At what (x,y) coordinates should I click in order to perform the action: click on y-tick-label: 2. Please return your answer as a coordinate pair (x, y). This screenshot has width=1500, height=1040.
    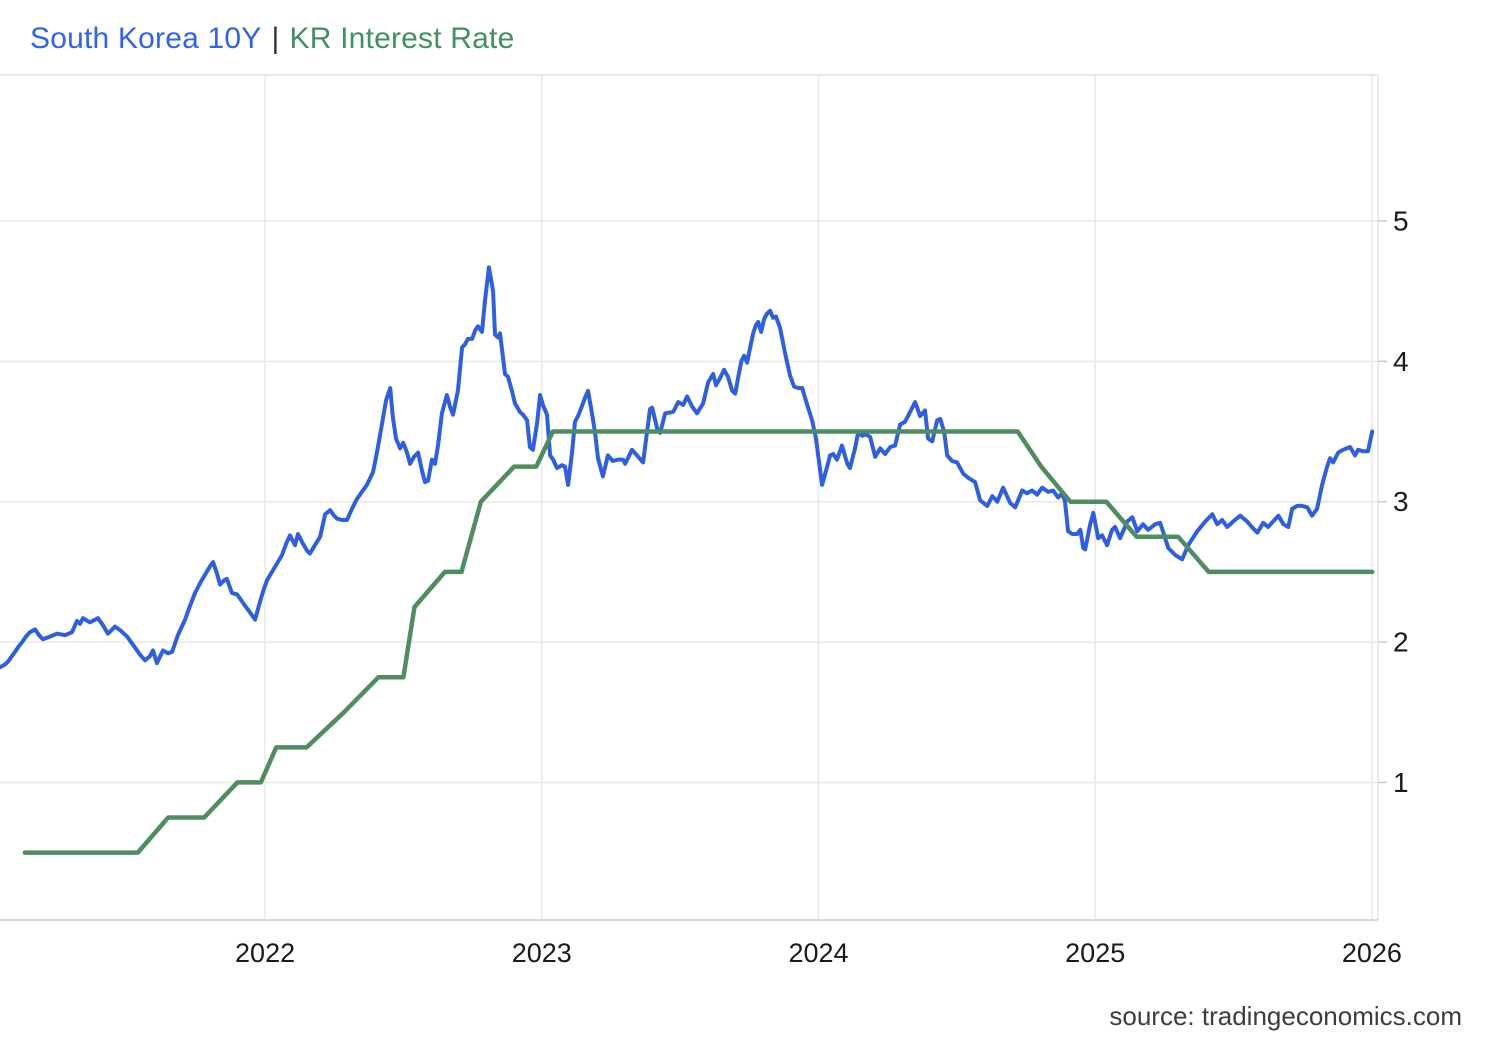
    Looking at the image, I should click on (1401, 642).